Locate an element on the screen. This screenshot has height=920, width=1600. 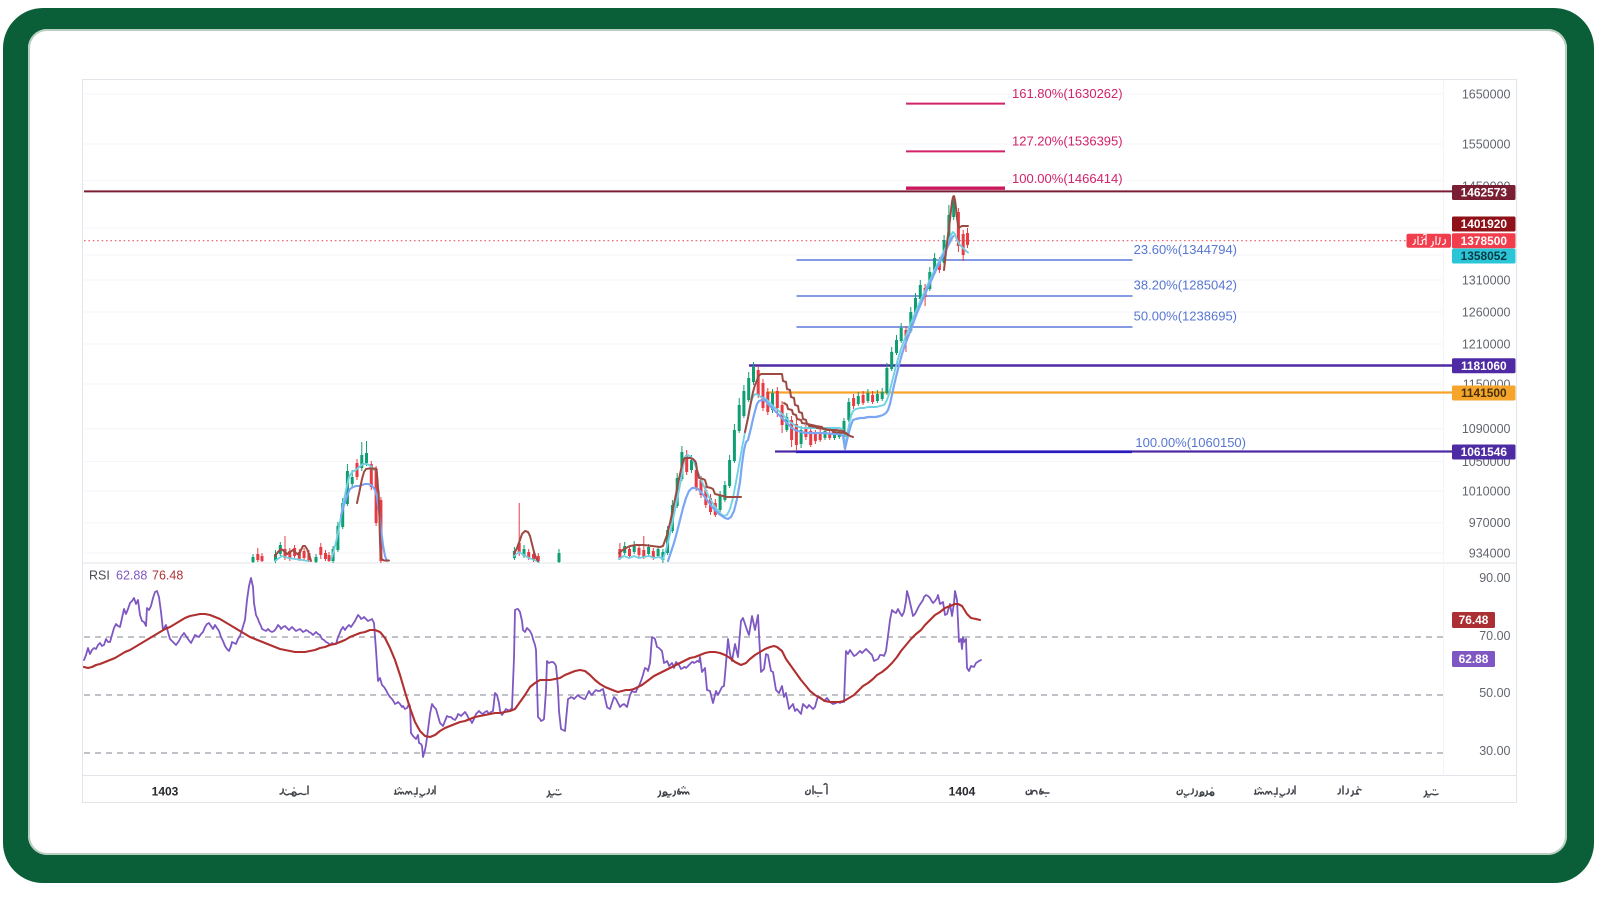
svg-text: 1358052 is located at coordinates (1484, 256).